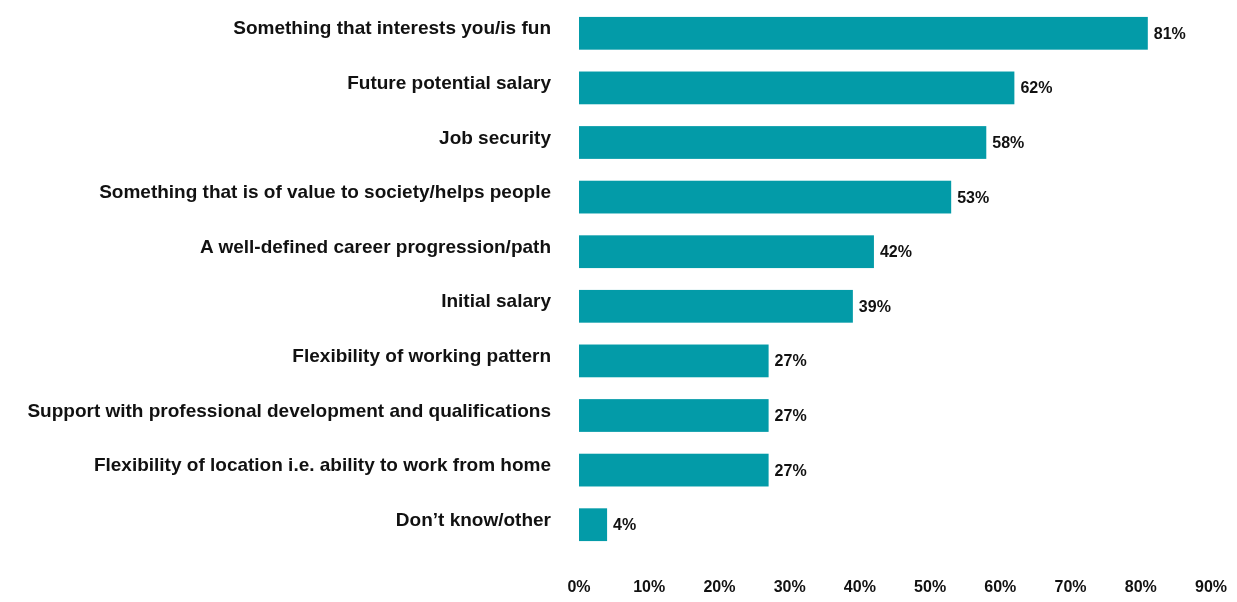  I want to click on y-tick-label: Initial salary, so click(496, 300).